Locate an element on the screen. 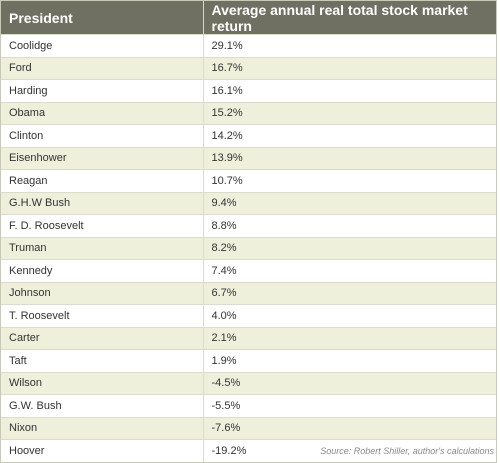 Image resolution: width=500 pixels, height=463 pixels. return-cell: -5.5% is located at coordinates (349, 405).